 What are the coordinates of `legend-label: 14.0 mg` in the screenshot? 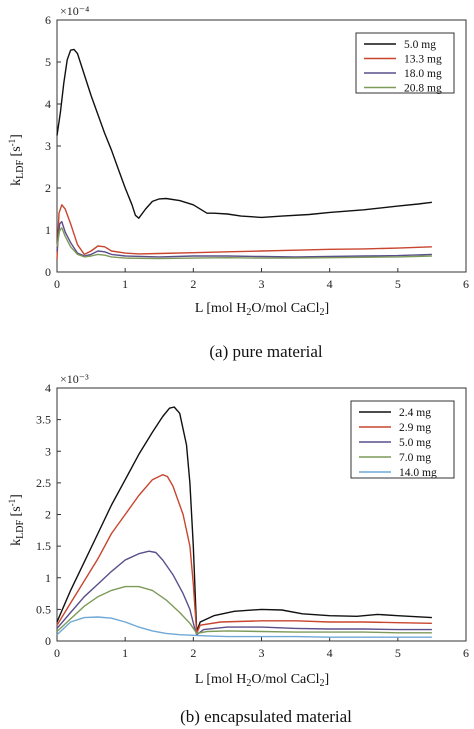 It's located at (418, 473).